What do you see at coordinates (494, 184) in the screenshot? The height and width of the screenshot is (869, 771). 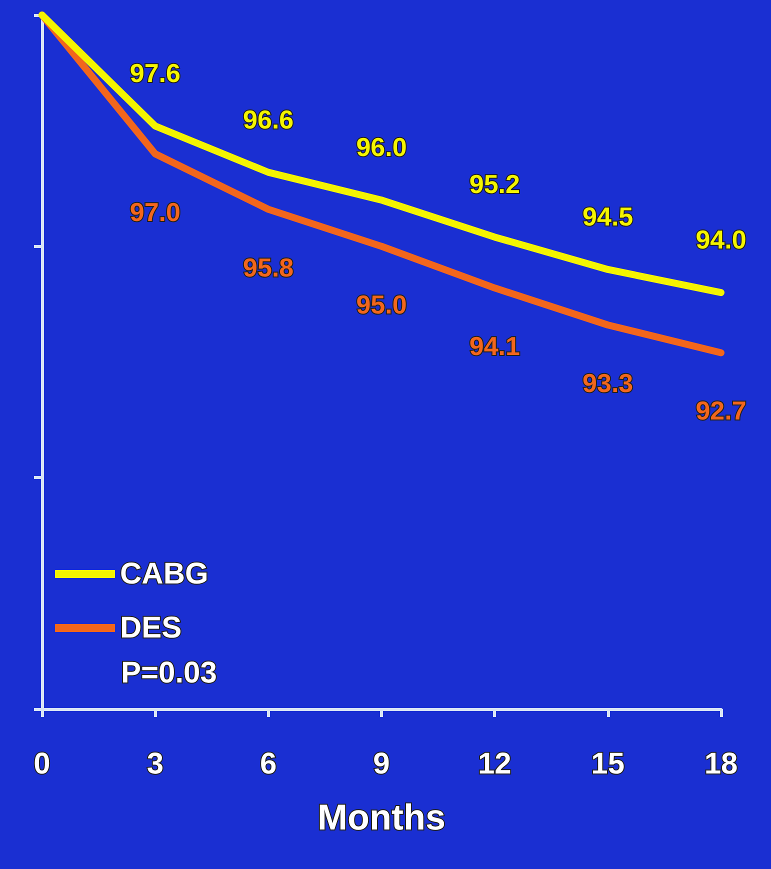 I see `data-label: 95.2` at bounding box center [494, 184].